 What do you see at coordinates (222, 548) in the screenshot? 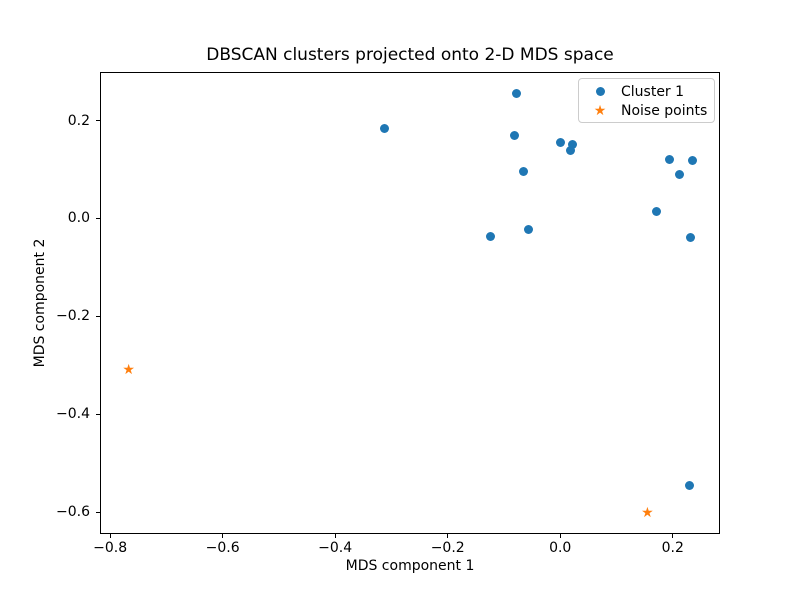
I see `x-tick-label: −0.6` at bounding box center [222, 548].